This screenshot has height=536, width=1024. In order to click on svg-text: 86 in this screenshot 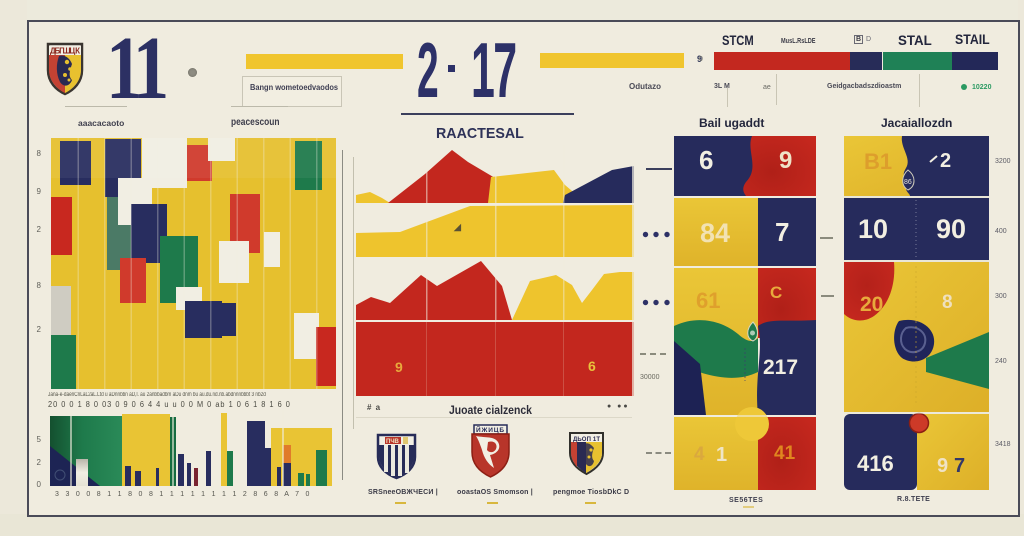, I will do `click(908, 182)`.